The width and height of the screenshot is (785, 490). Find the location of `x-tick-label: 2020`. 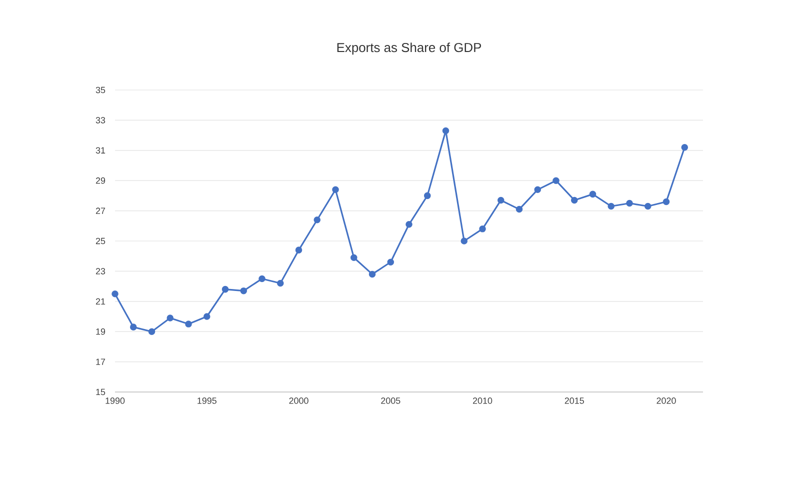

x-tick-label: 2020 is located at coordinates (666, 401).